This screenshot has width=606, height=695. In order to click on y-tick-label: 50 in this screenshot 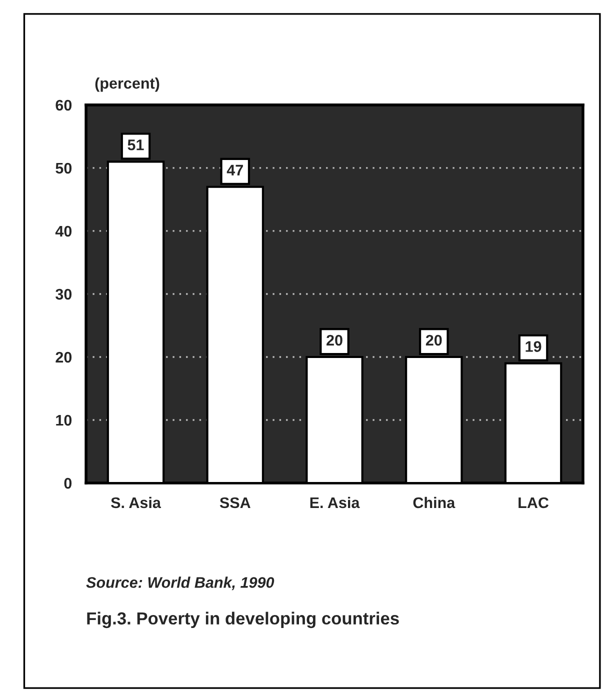, I will do `click(64, 168)`.